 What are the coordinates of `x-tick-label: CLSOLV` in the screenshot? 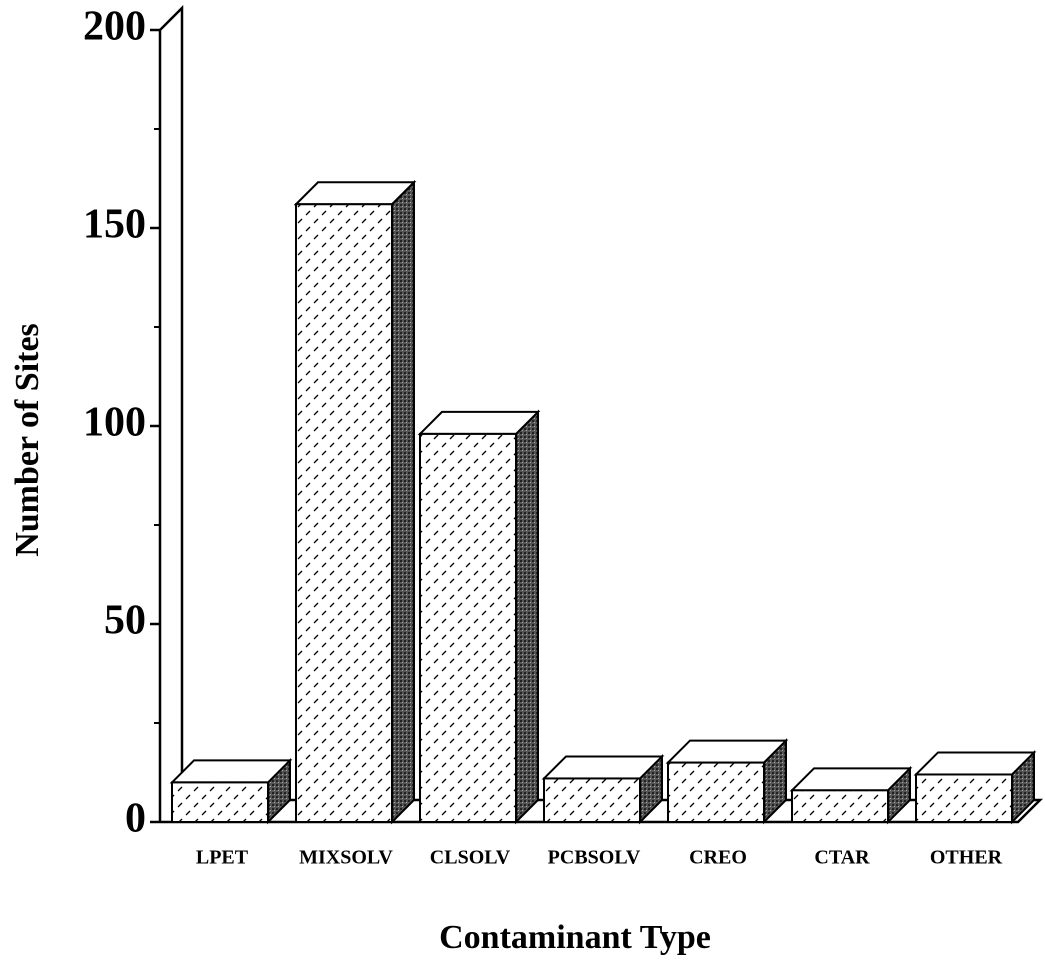 It's located at (470, 858).